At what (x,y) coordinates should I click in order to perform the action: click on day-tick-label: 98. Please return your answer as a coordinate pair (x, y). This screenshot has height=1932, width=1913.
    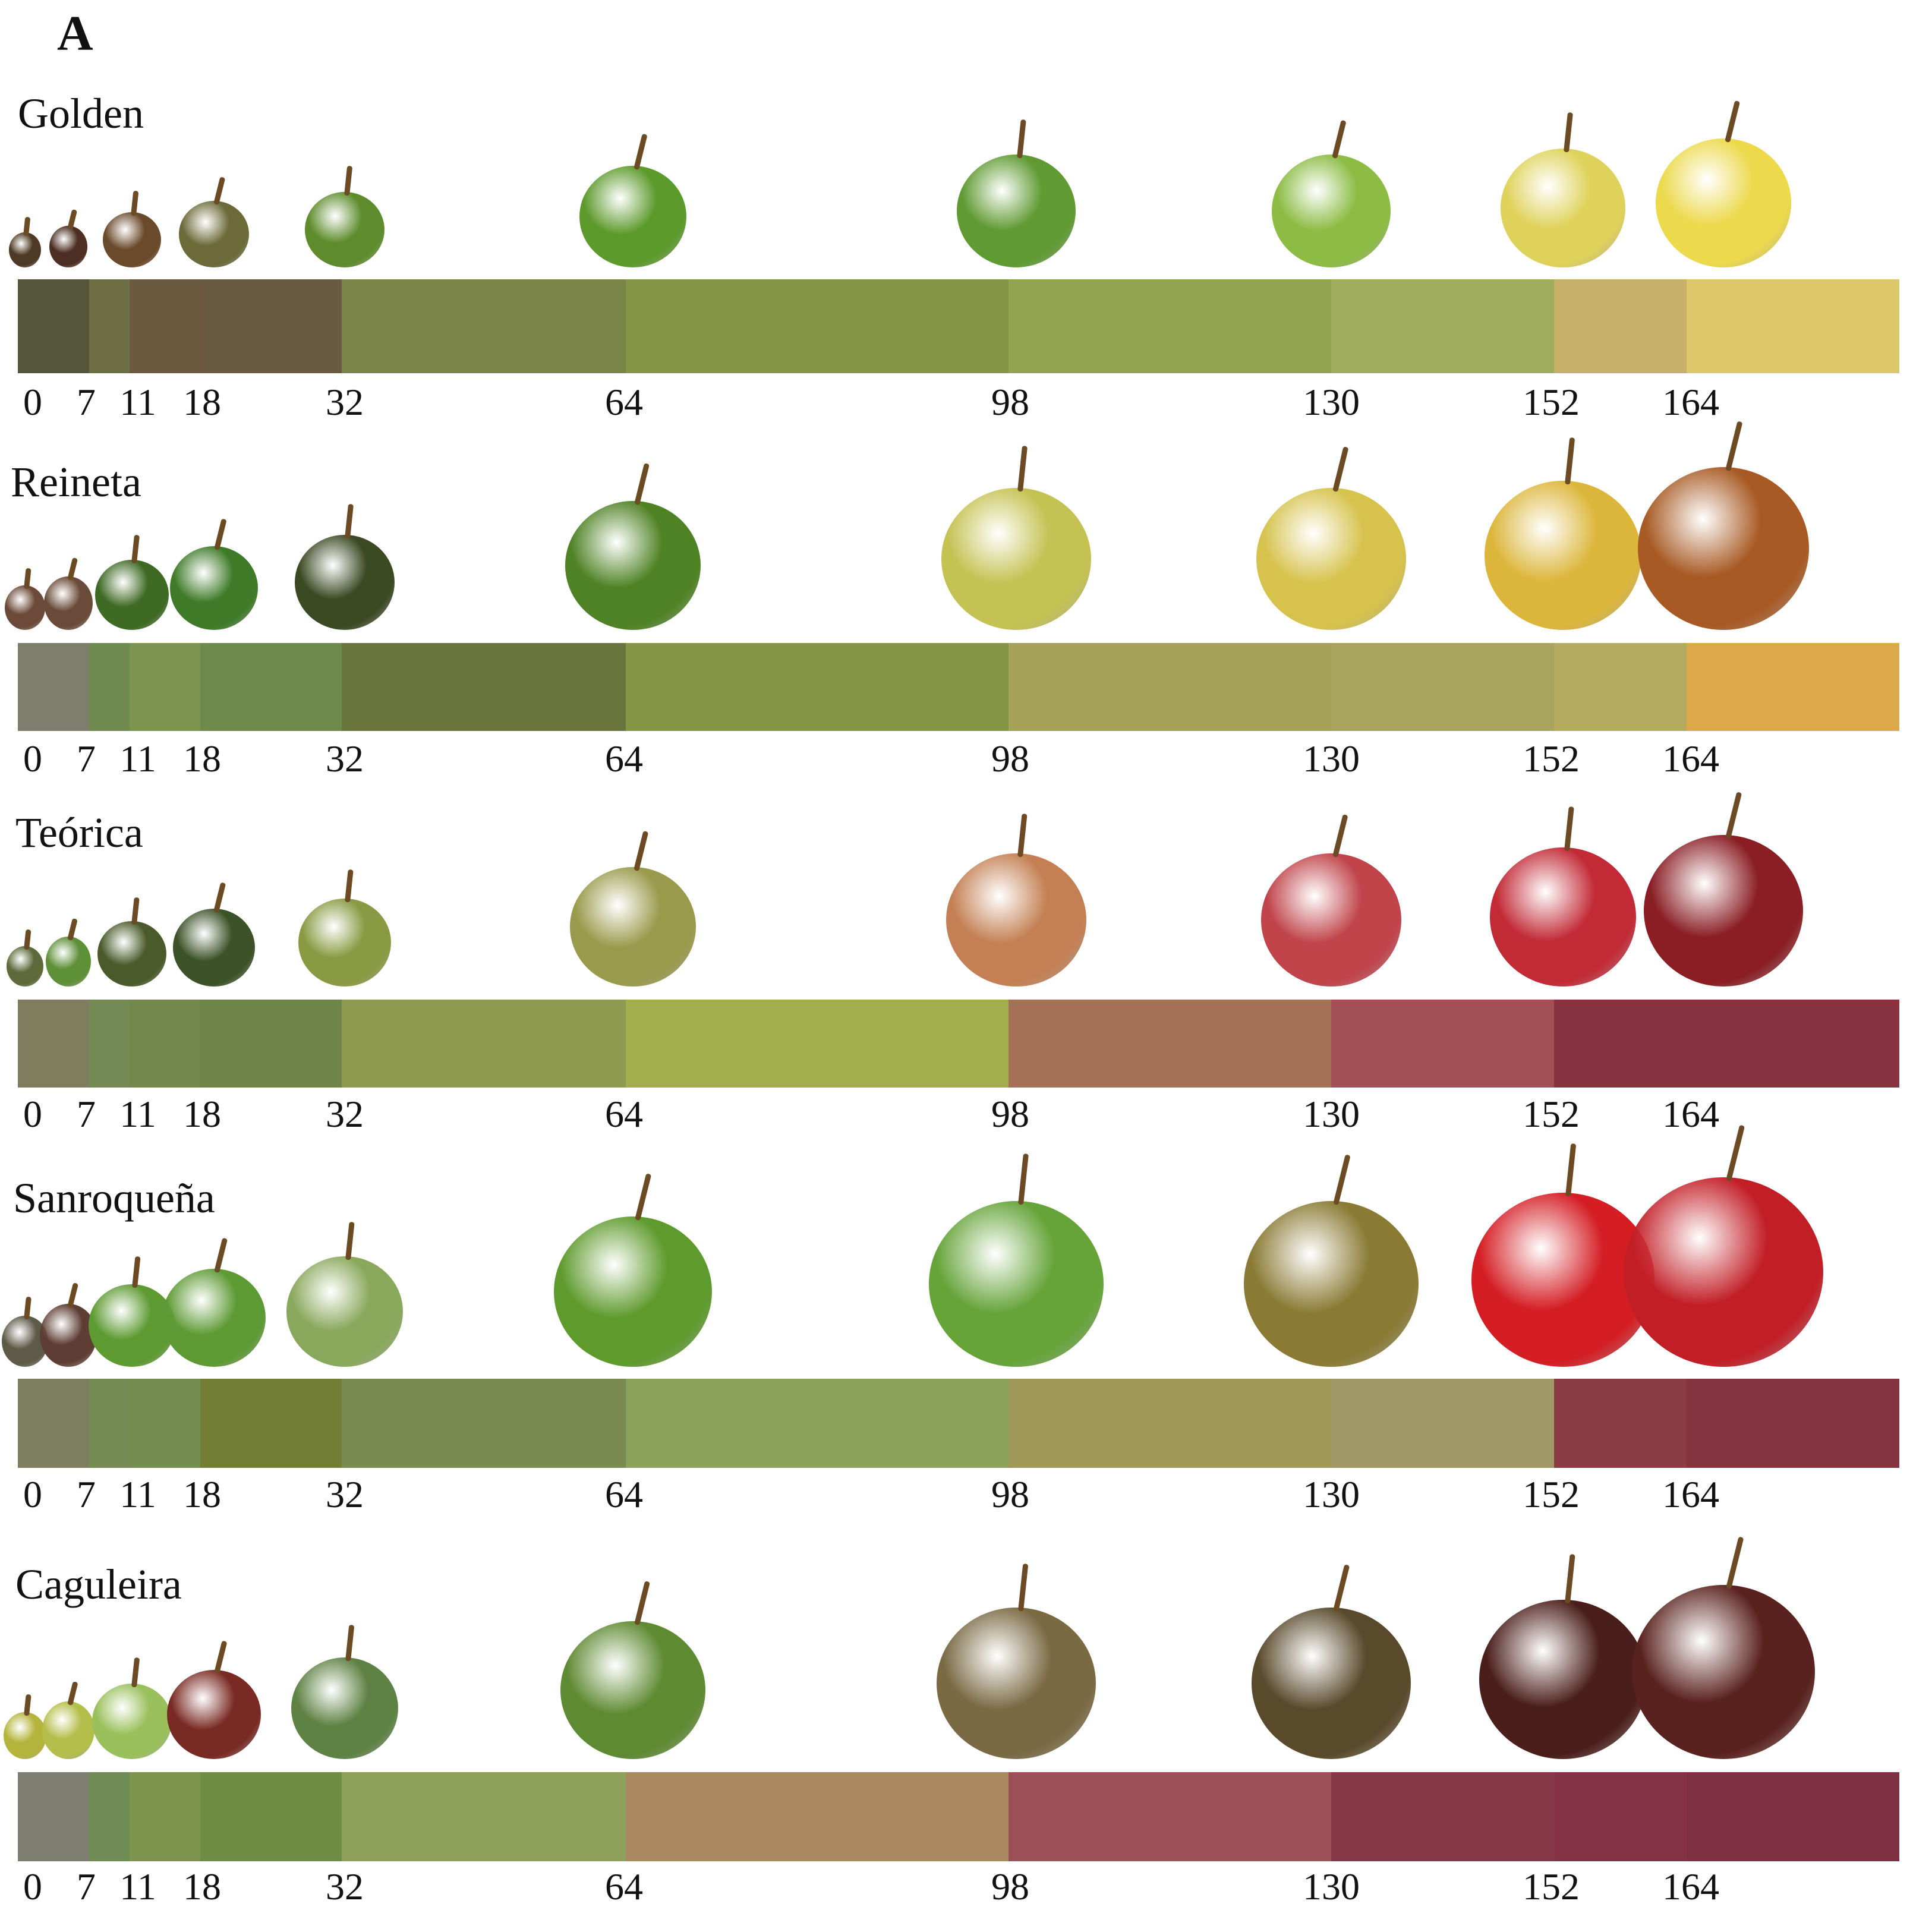
    Looking at the image, I should click on (1010, 1886).